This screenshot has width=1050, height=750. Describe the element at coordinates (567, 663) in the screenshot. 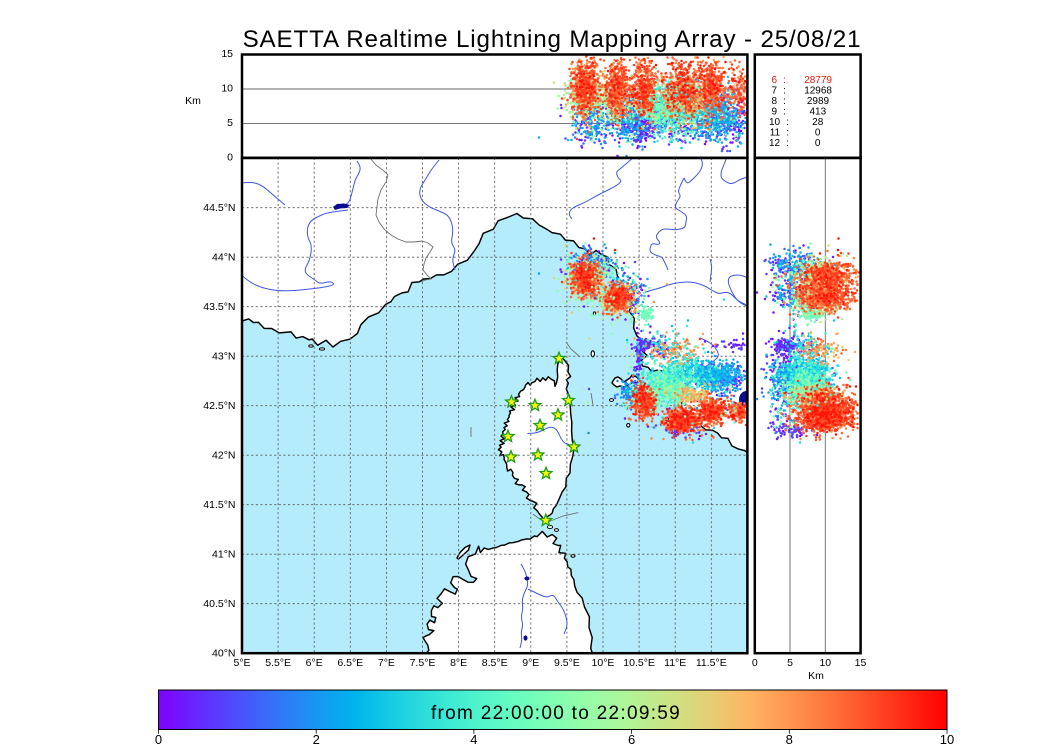

I see `svg-text: 9.5°E` at that location.